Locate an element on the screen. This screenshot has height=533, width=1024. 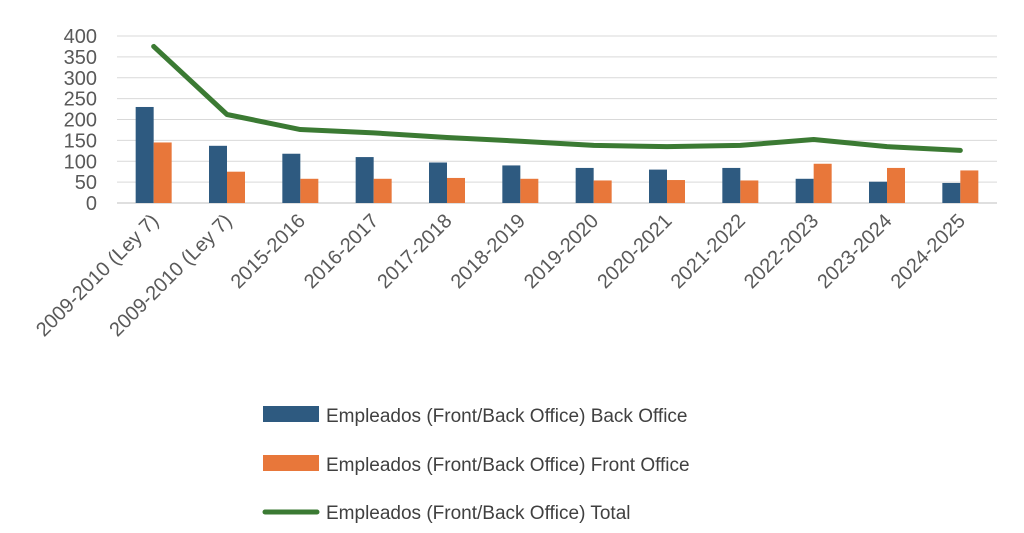
y-tick-label: 100 is located at coordinates (80, 162).